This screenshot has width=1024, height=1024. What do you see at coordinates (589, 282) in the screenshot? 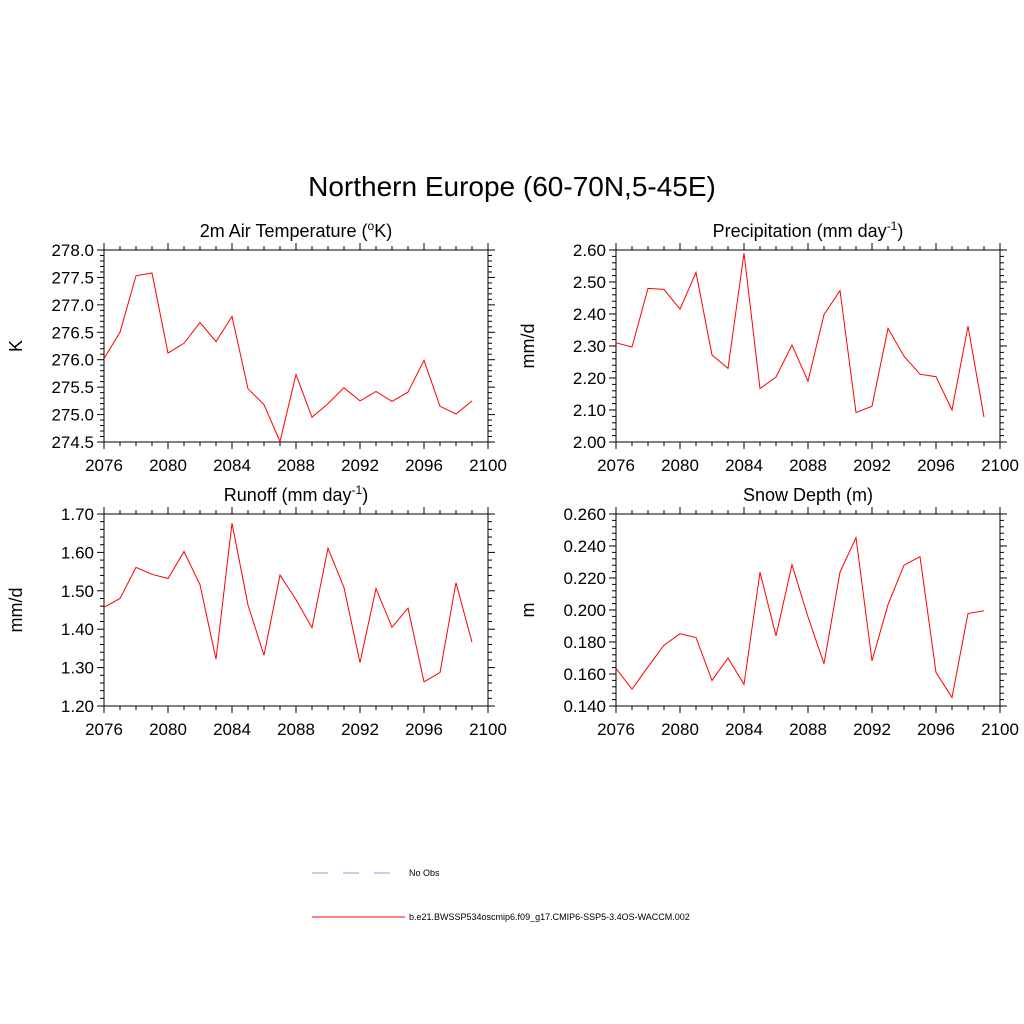
I see `y-tick-label: 2.50` at bounding box center [589, 282].